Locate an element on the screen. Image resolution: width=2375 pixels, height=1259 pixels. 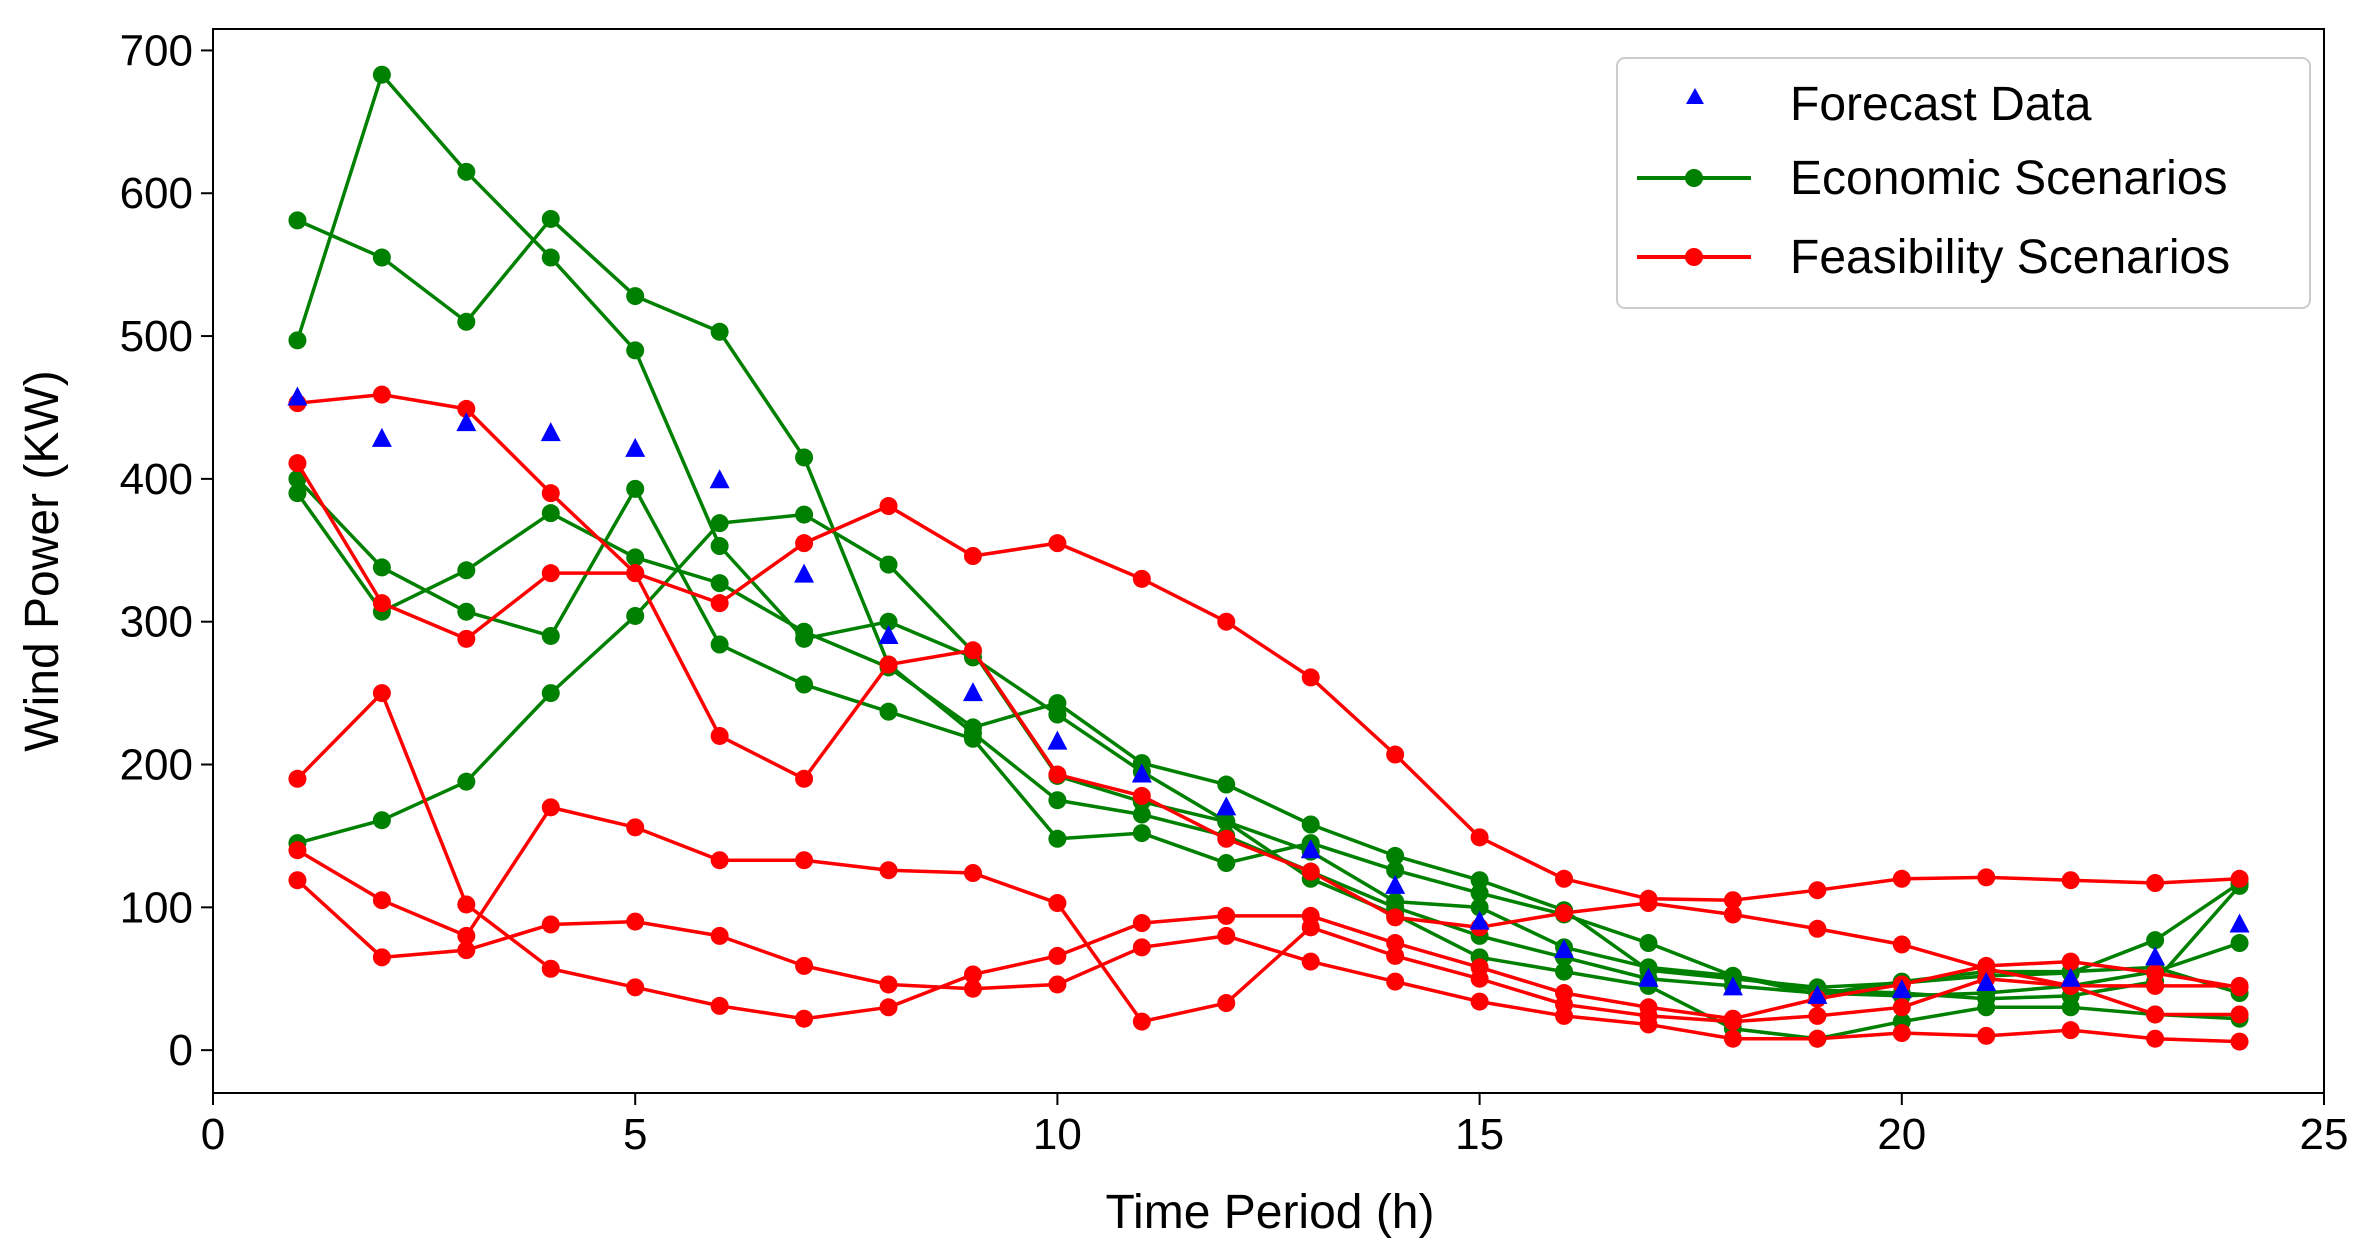
x-tick-label: 10 is located at coordinates (1057, 1134).